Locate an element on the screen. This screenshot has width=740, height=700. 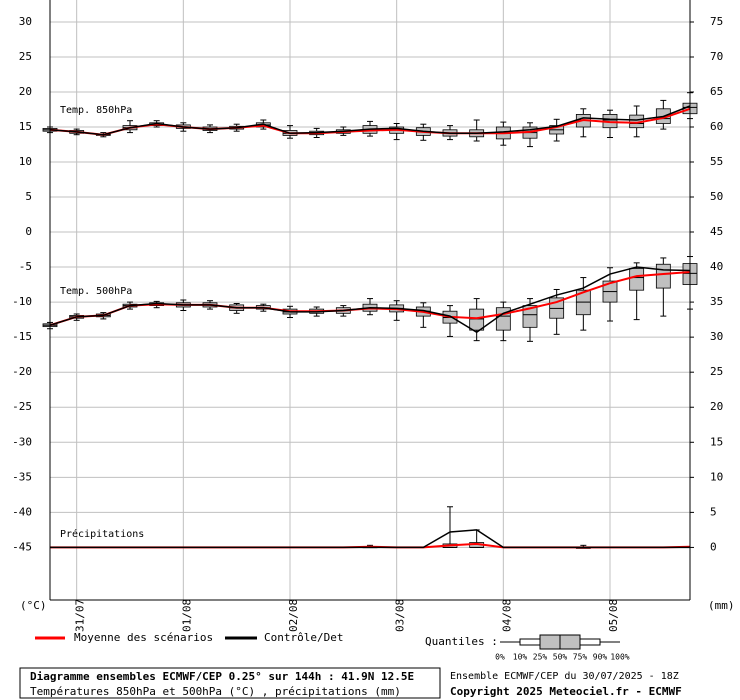
y-tick-label: 30 is located at coordinates (25, 21).